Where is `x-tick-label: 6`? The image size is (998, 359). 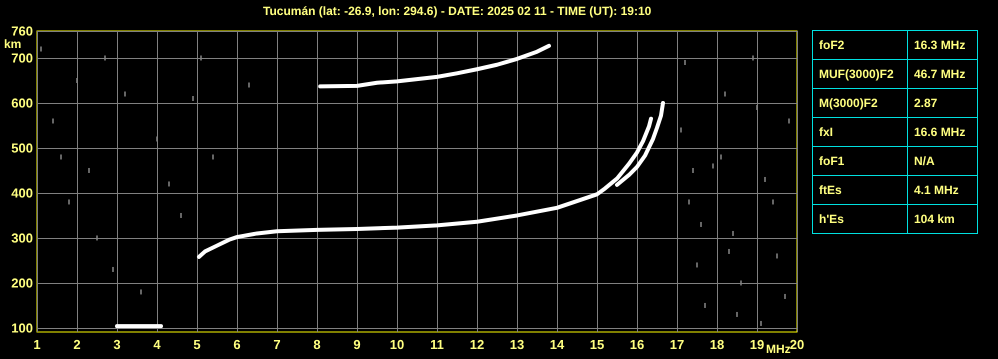 x-tick-label: 6 is located at coordinates (237, 344).